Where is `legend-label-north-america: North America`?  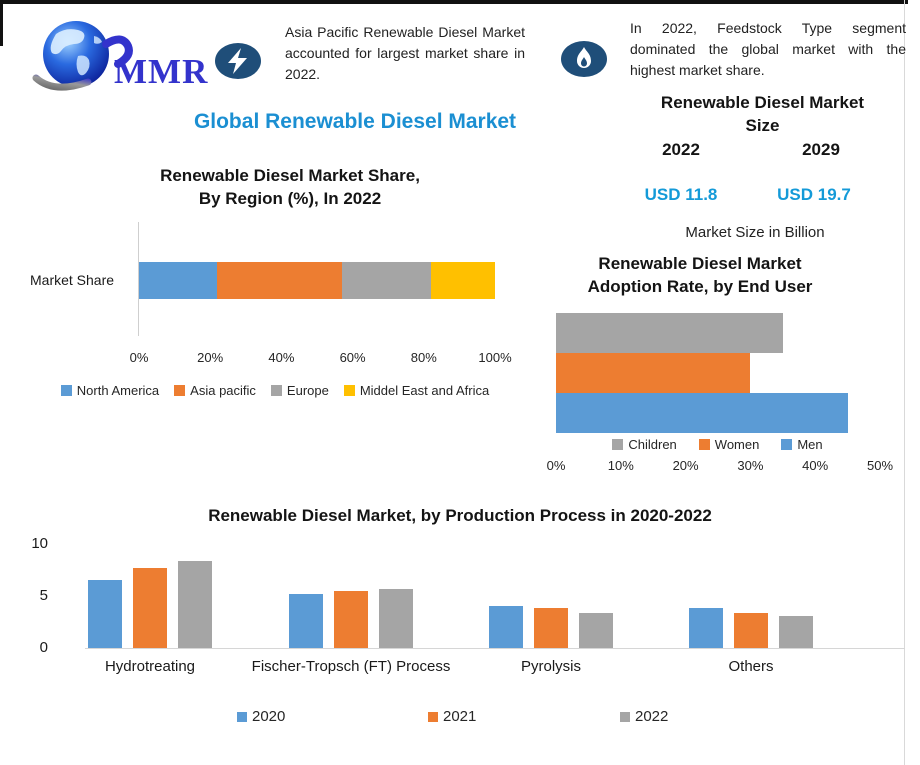
legend-label-north-america: North America is located at coordinates (118, 390).